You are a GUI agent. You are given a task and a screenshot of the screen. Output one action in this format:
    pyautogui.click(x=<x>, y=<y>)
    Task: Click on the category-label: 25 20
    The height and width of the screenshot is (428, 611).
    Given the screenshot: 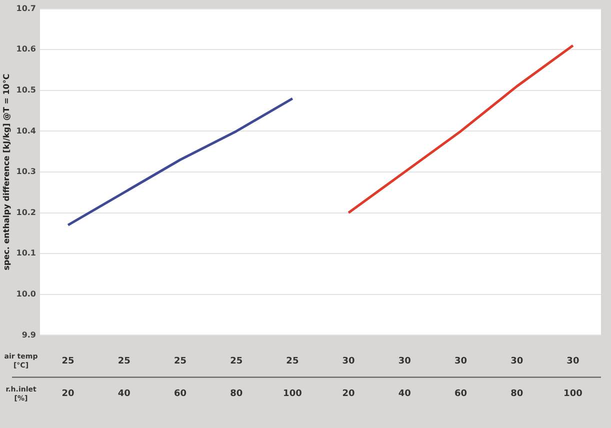 What is the action you would take?
    pyautogui.click(x=68, y=378)
    